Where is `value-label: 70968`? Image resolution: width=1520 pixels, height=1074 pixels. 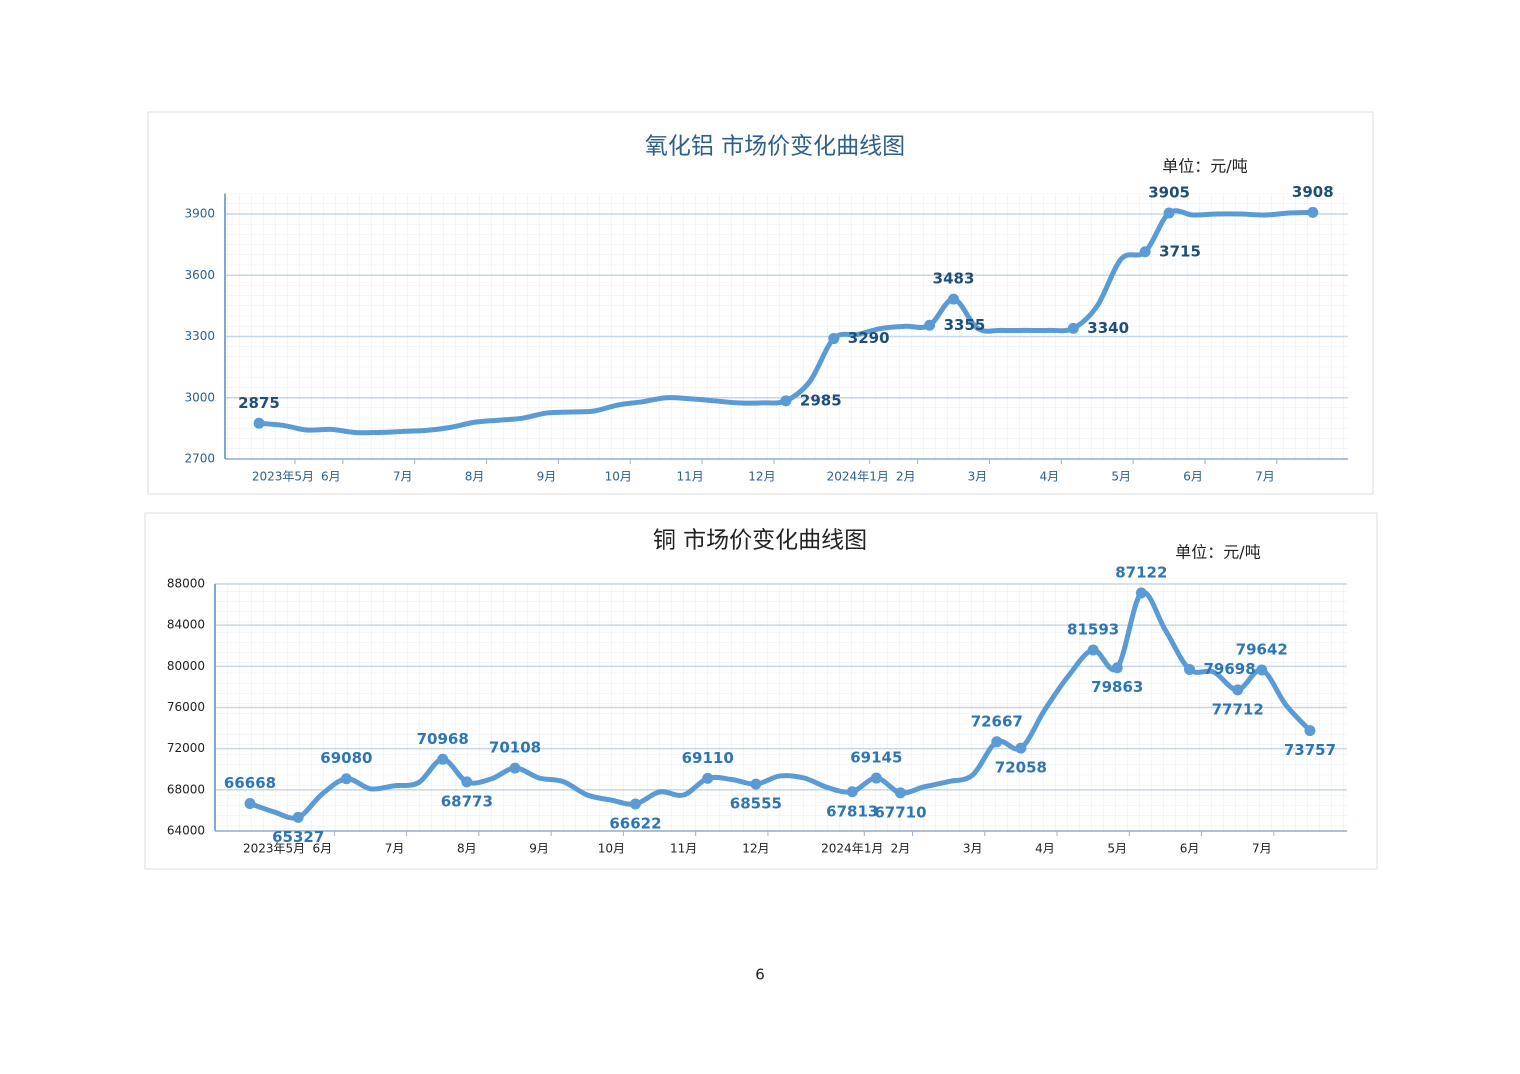
value-label: 70968 is located at coordinates (443, 739).